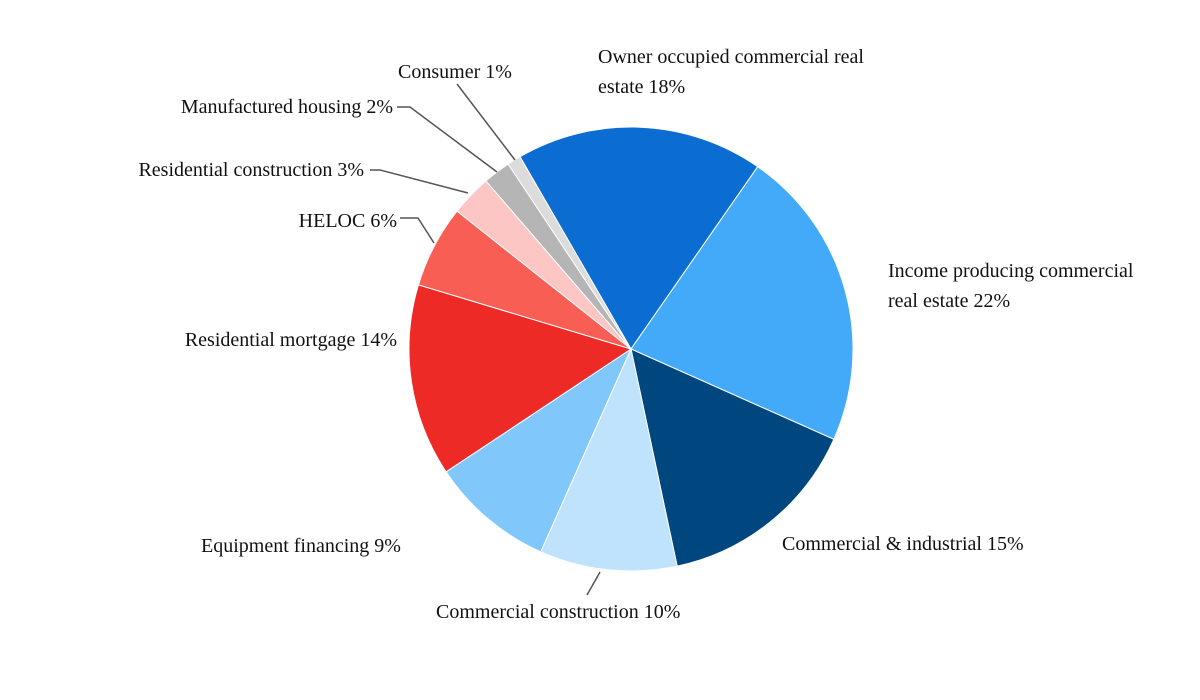 This screenshot has width=1200, height=700. What do you see at coordinates (439, 72) in the screenshot?
I see `category-name: Consumer` at bounding box center [439, 72].